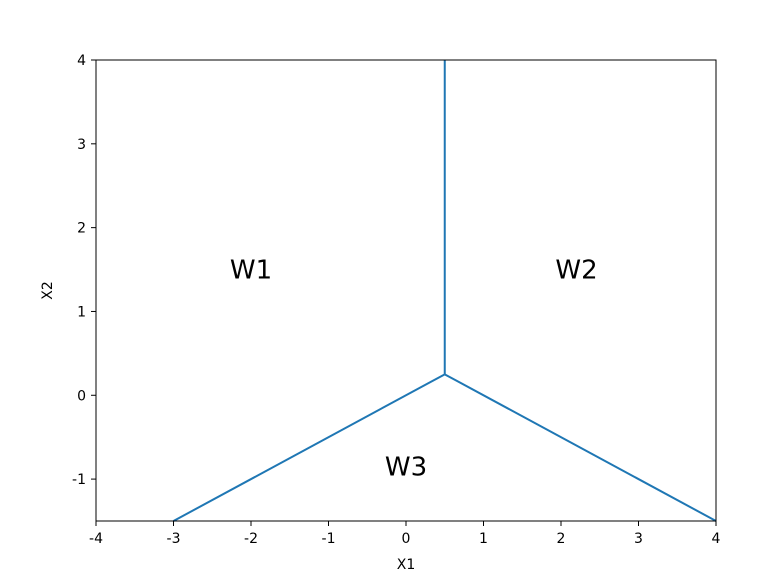  Describe the element at coordinates (716, 539) in the screenshot. I see `x-tick-label: 4` at that location.